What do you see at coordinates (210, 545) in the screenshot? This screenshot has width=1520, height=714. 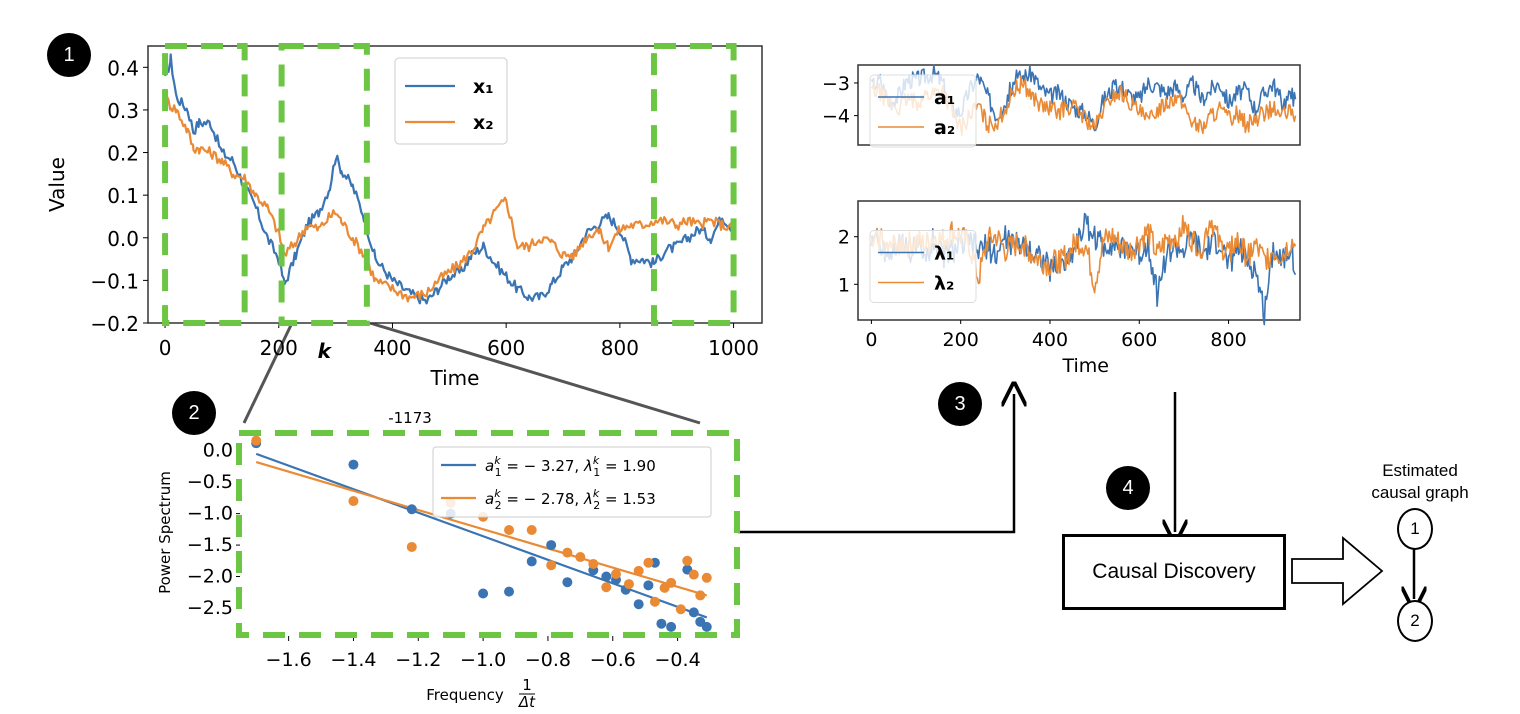 I see `y-tick-label: −1.5` at bounding box center [210, 545].